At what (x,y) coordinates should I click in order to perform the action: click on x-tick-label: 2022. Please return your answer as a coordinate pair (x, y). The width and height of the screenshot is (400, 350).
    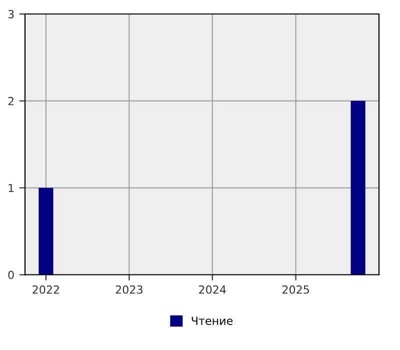
    Looking at the image, I should click on (45, 289).